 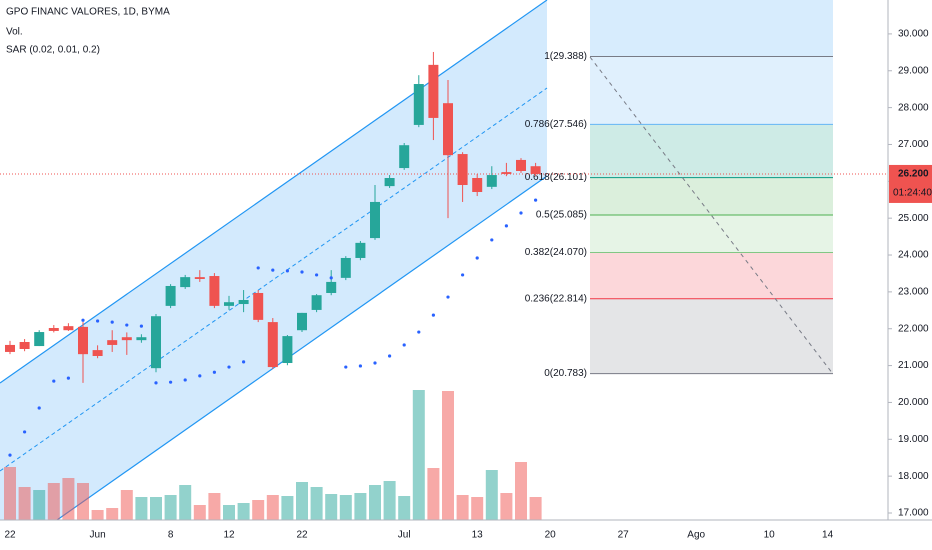 What do you see at coordinates (913, 439) in the screenshot?
I see `y-tick-label: 19.000` at bounding box center [913, 439].